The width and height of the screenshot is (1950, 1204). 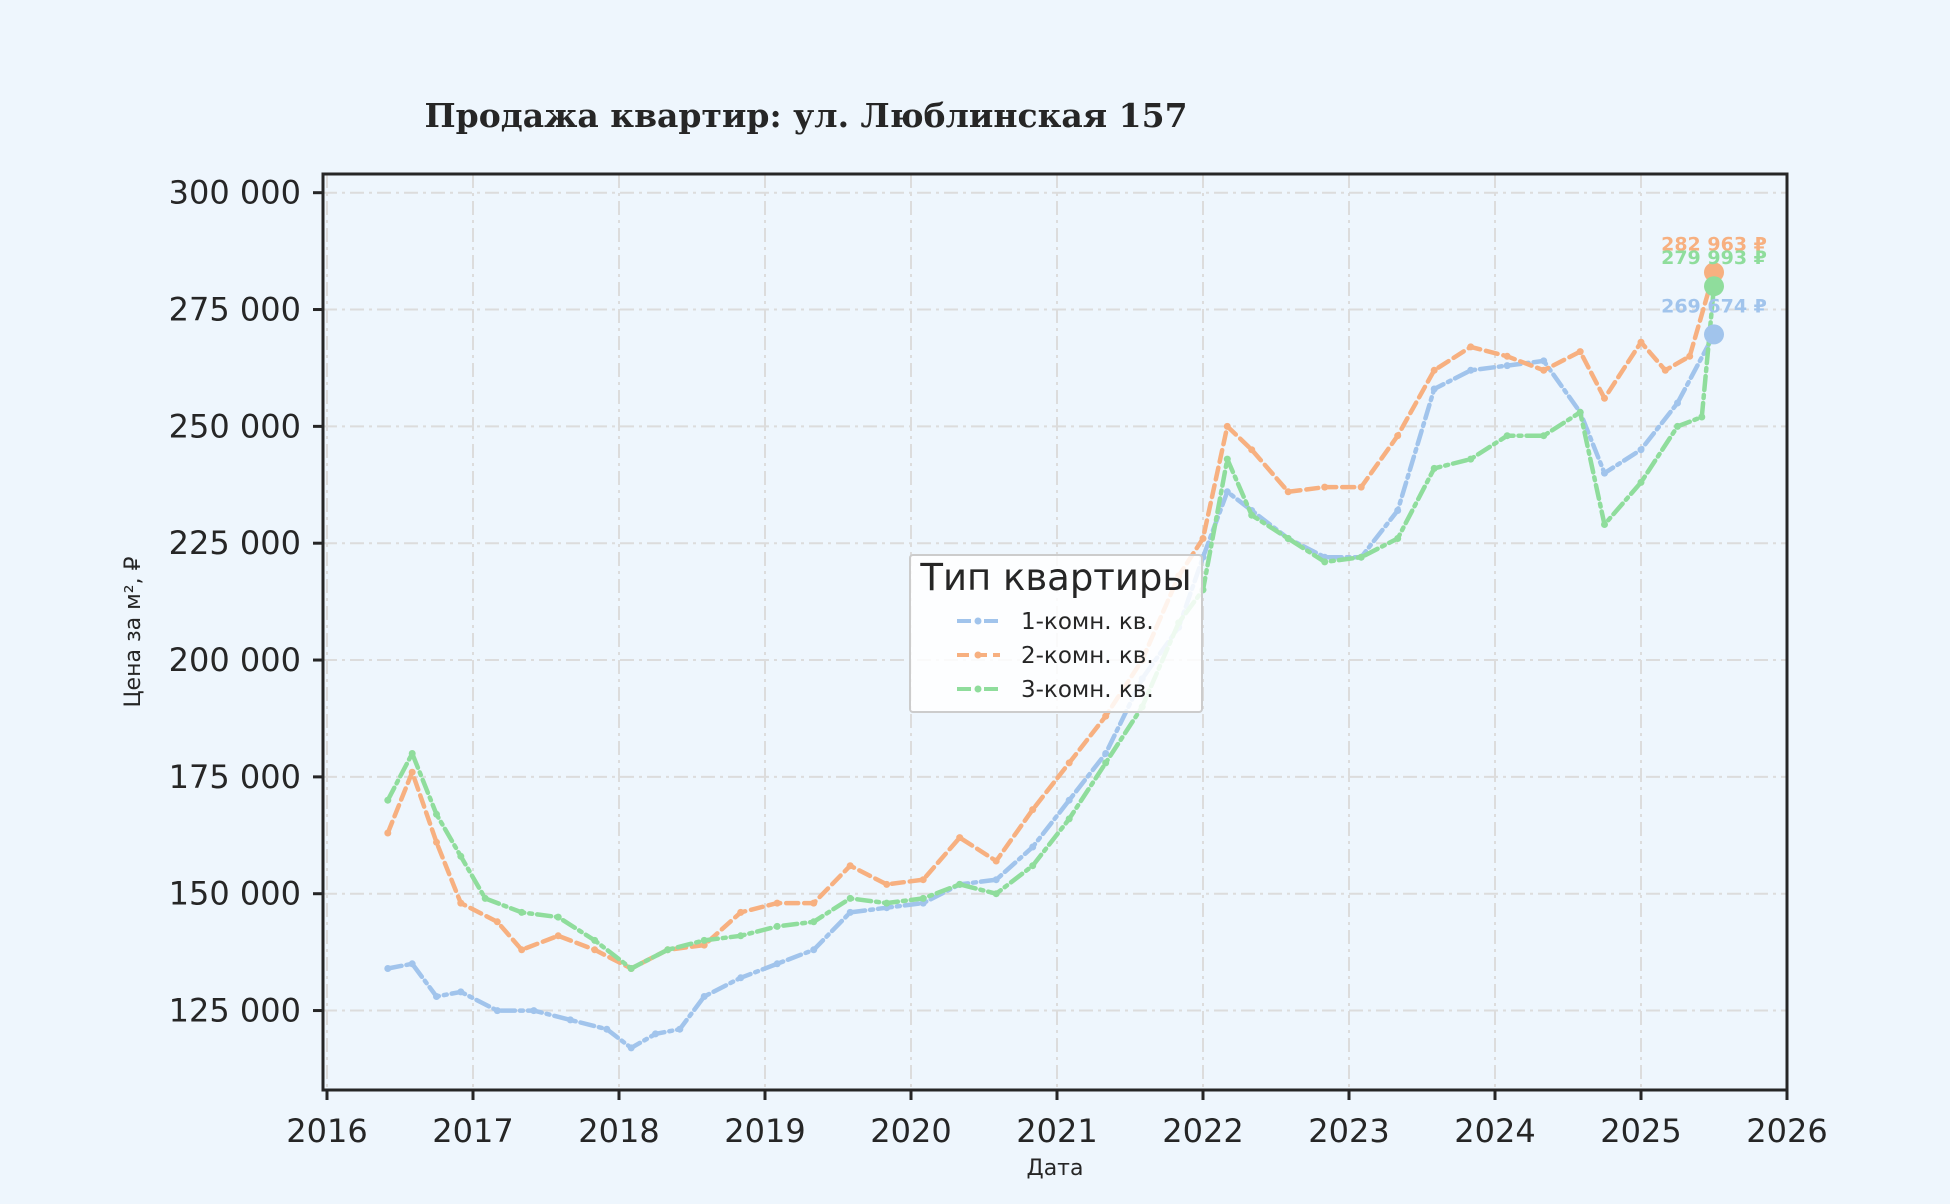 What do you see at coordinates (235, 894) in the screenshot?
I see `y-tick-label: 150 000` at bounding box center [235, 894].